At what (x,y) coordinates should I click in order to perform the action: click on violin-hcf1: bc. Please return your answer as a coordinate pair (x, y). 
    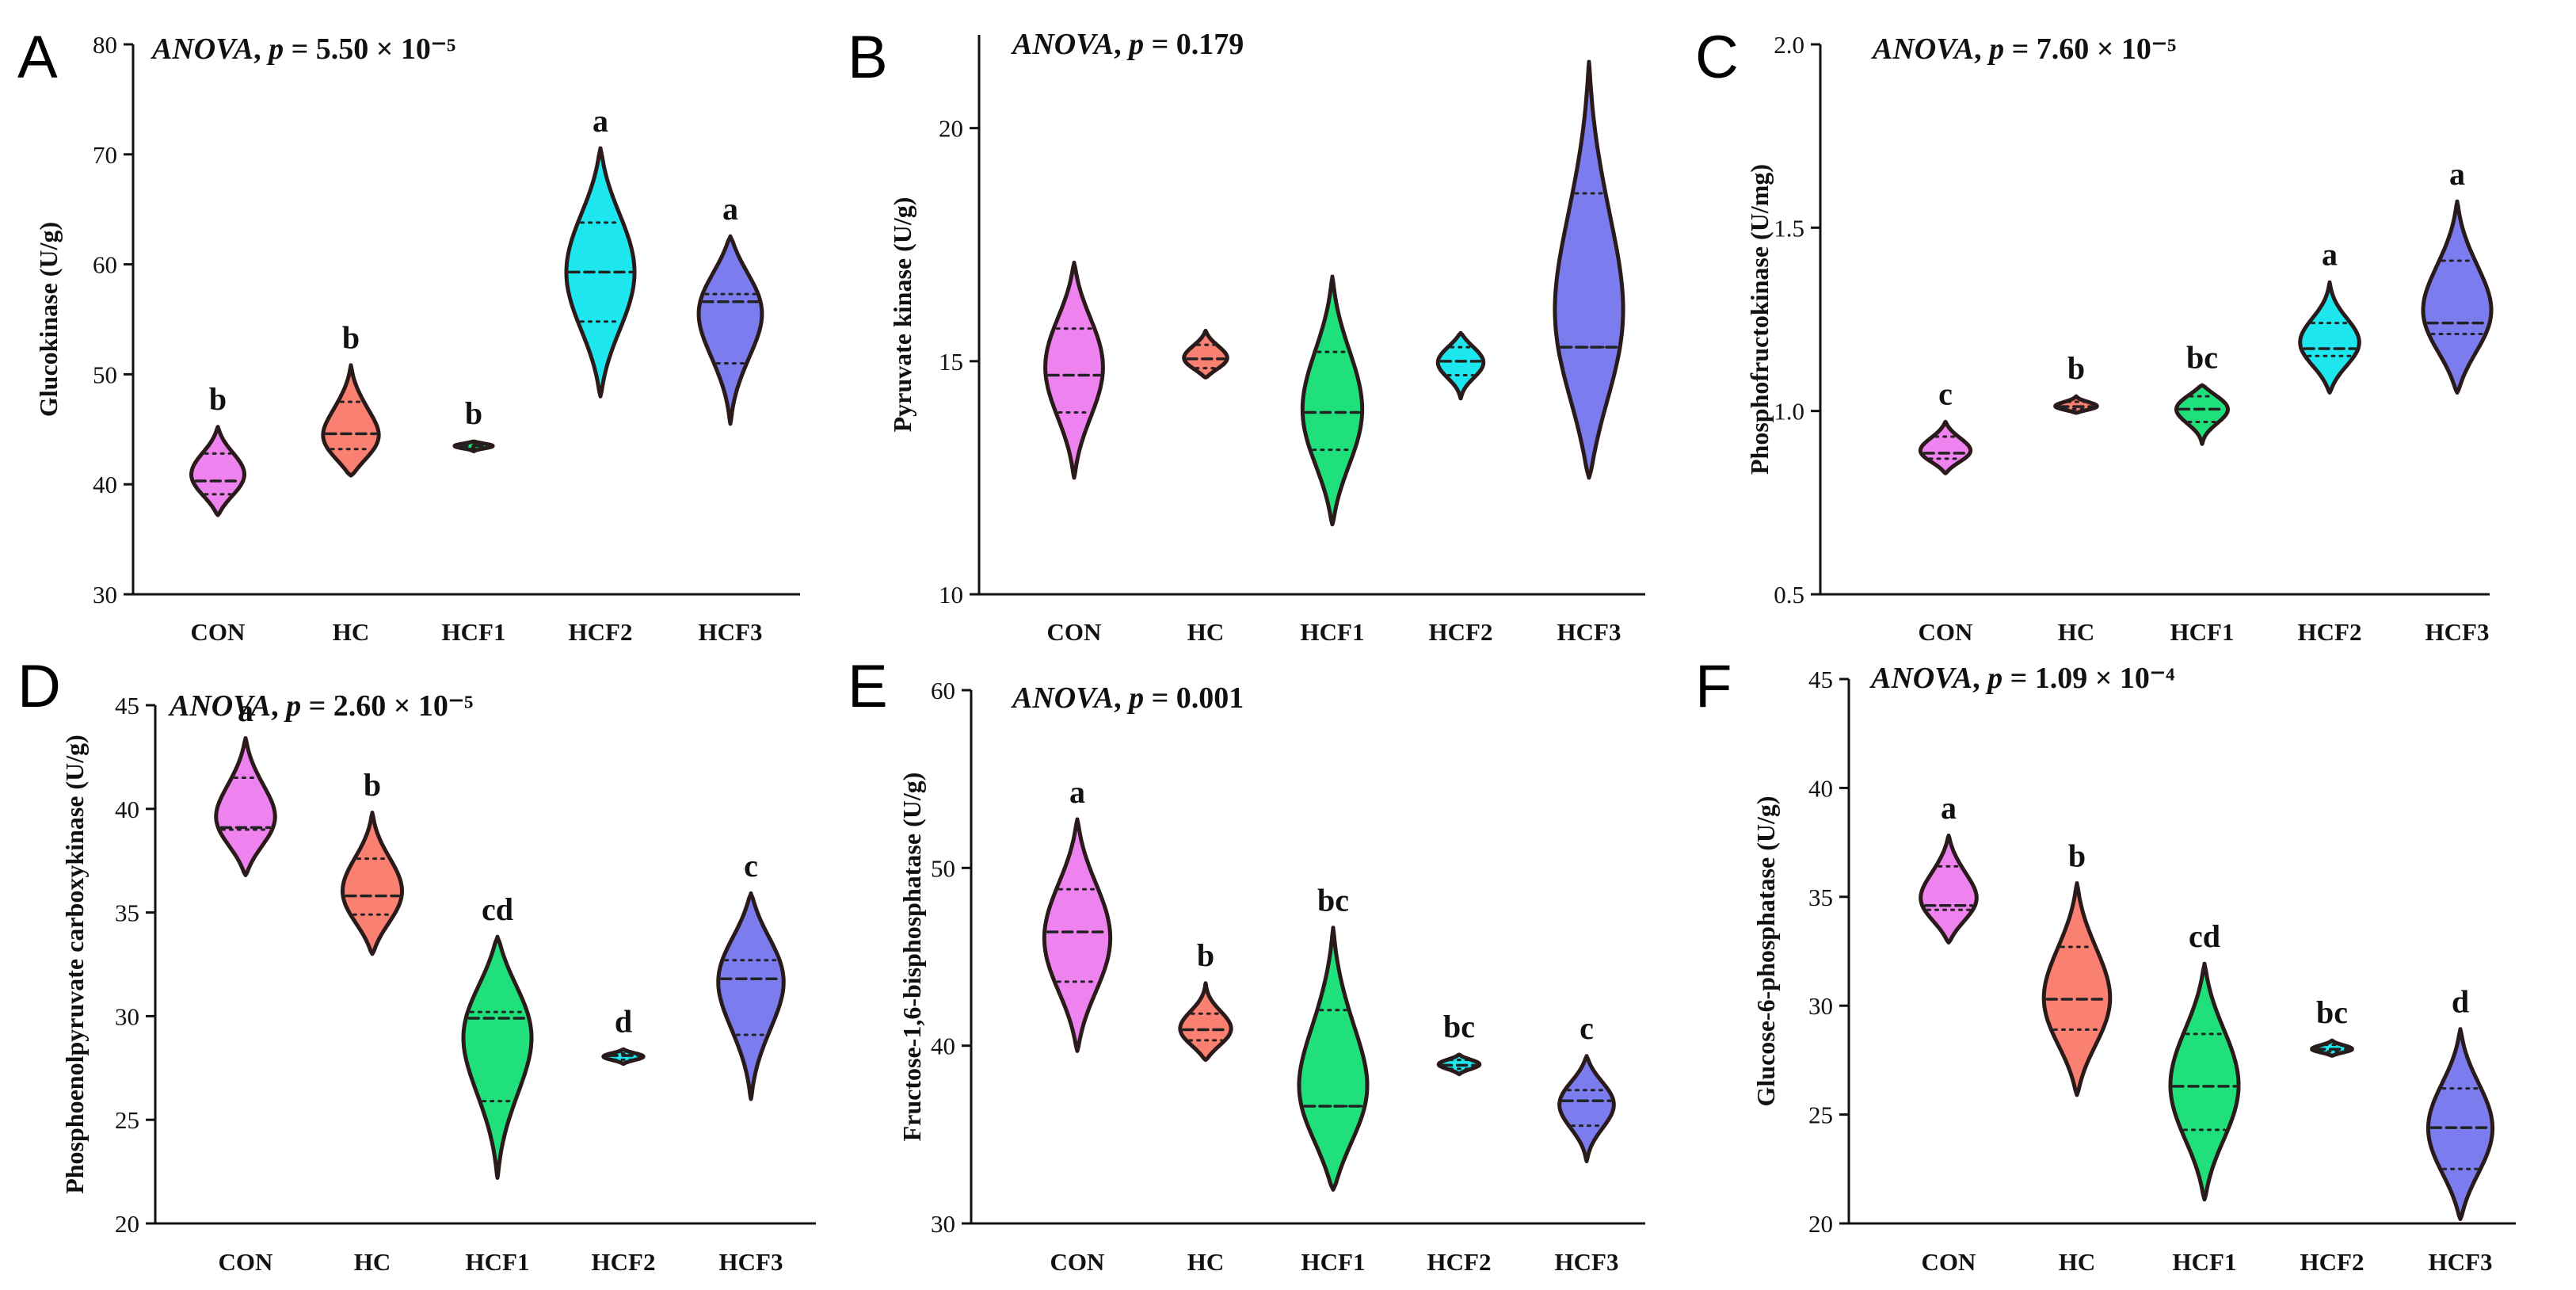
    Looking at the image, I should click on (1334, 1038).